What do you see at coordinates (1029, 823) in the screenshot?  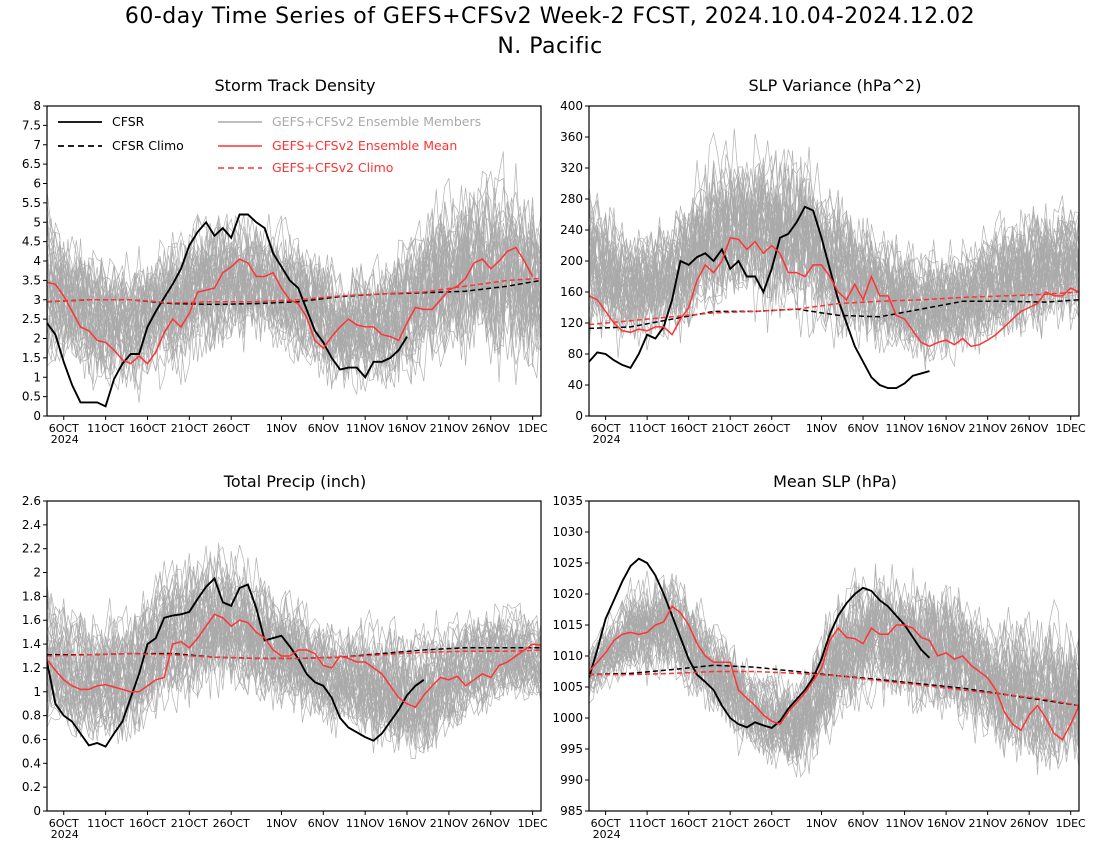 I see `x-tick-label: 26NOV` at bounding box center [1029, 823].